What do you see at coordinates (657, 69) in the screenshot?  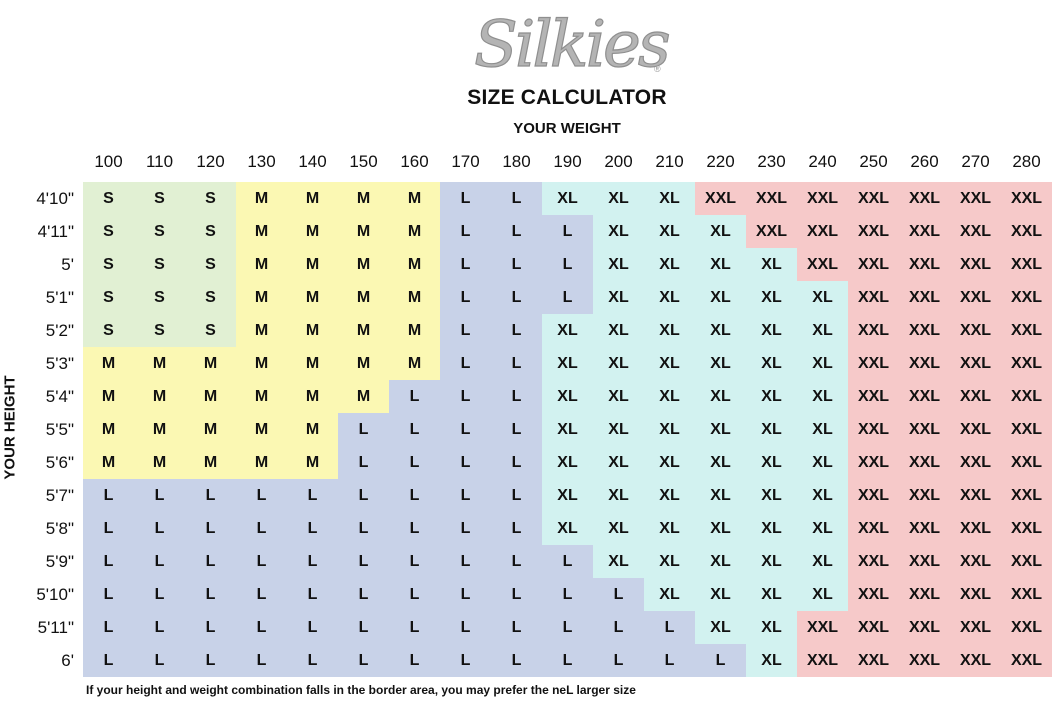 I see `registered-mark: ®` at bounding box center [657, 69].